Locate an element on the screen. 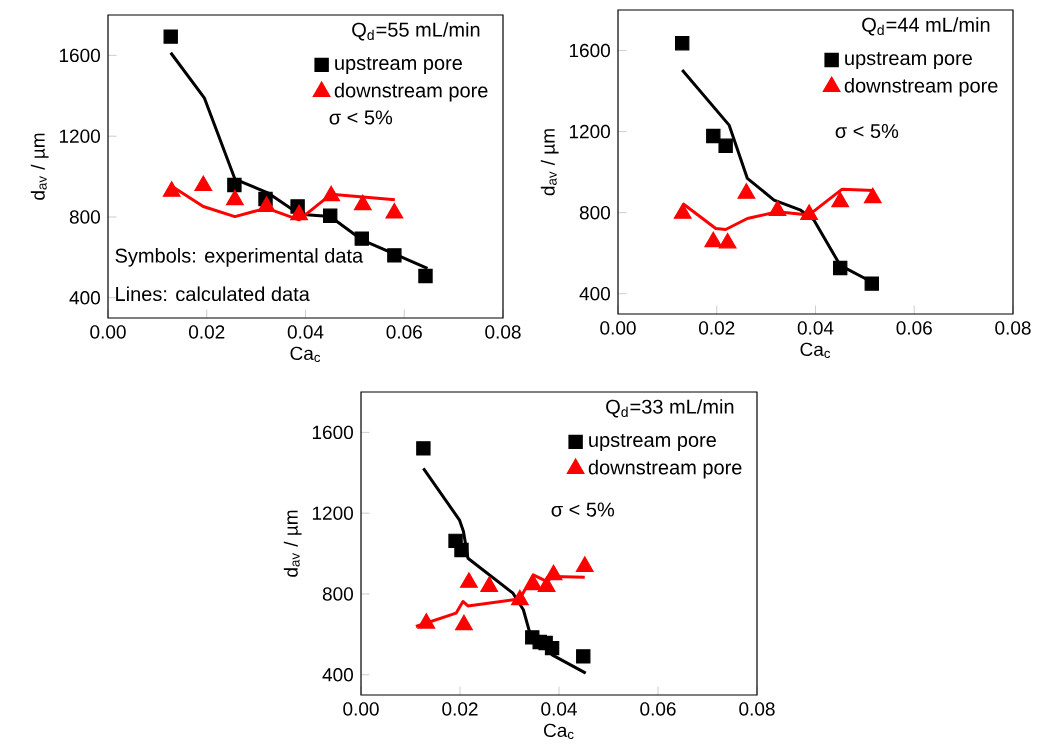 This screenshot has width=1037, height=748. annotation: Q$_{d}$=55 mL/min is located at coordinates (416, 31).